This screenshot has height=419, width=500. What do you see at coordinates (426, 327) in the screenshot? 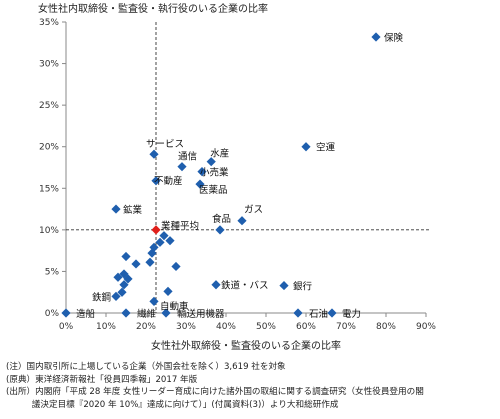
I see `x-tick-label: 90%` at bounding box center [426, 327].